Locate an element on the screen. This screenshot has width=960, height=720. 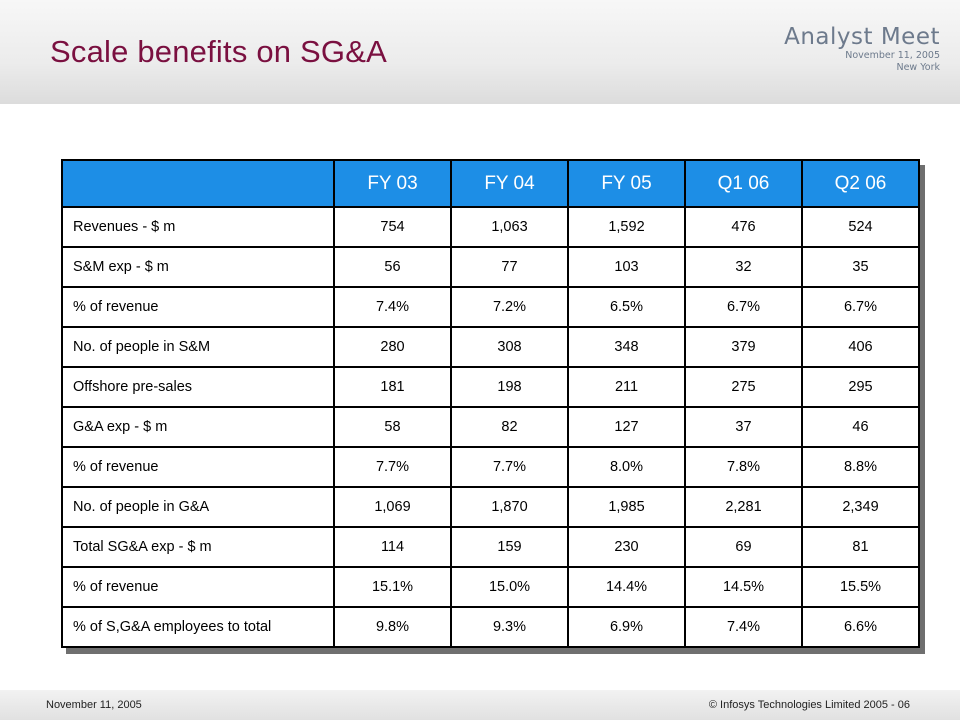
table-cell: 127 is located at coordinates (626, 427).